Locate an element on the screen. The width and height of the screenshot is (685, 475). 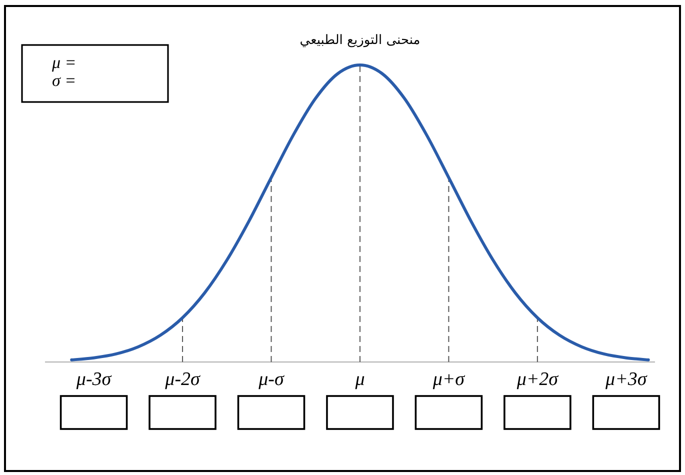
x-tick-label: μ+3σ is located at coordinates (626, 379).